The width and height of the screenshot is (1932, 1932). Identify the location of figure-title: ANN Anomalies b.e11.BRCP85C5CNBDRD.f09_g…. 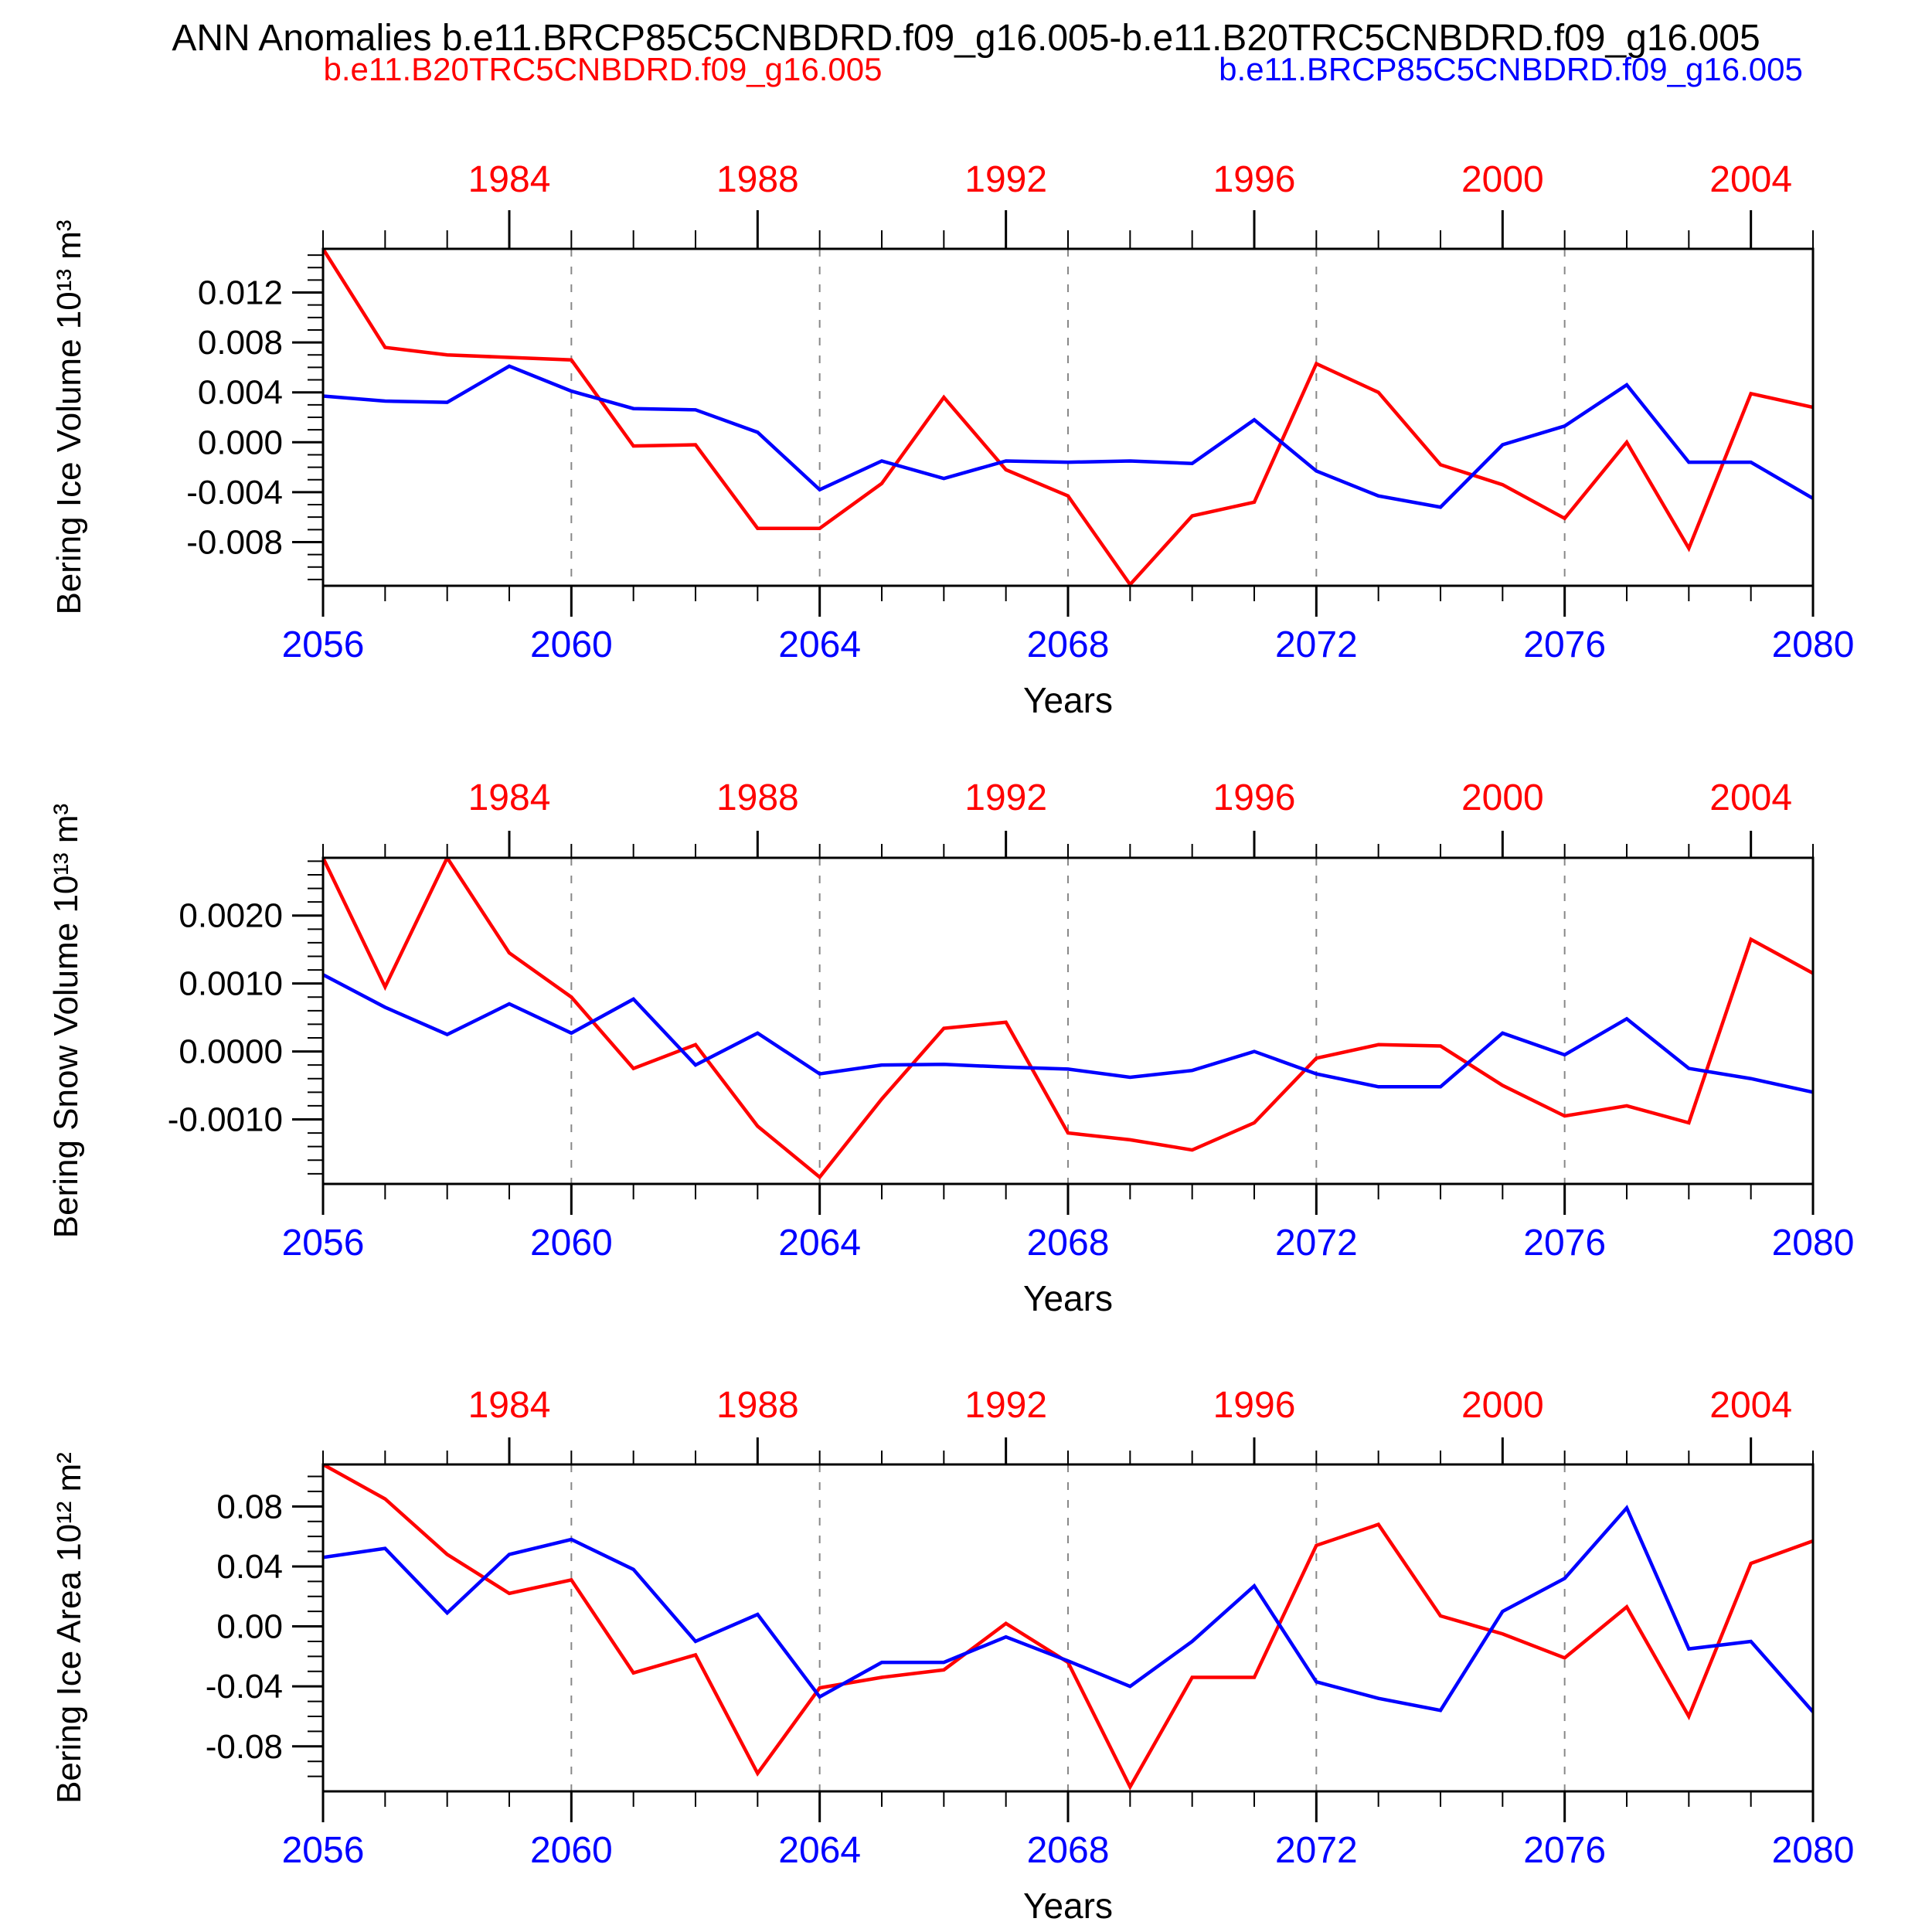
(966, 39).